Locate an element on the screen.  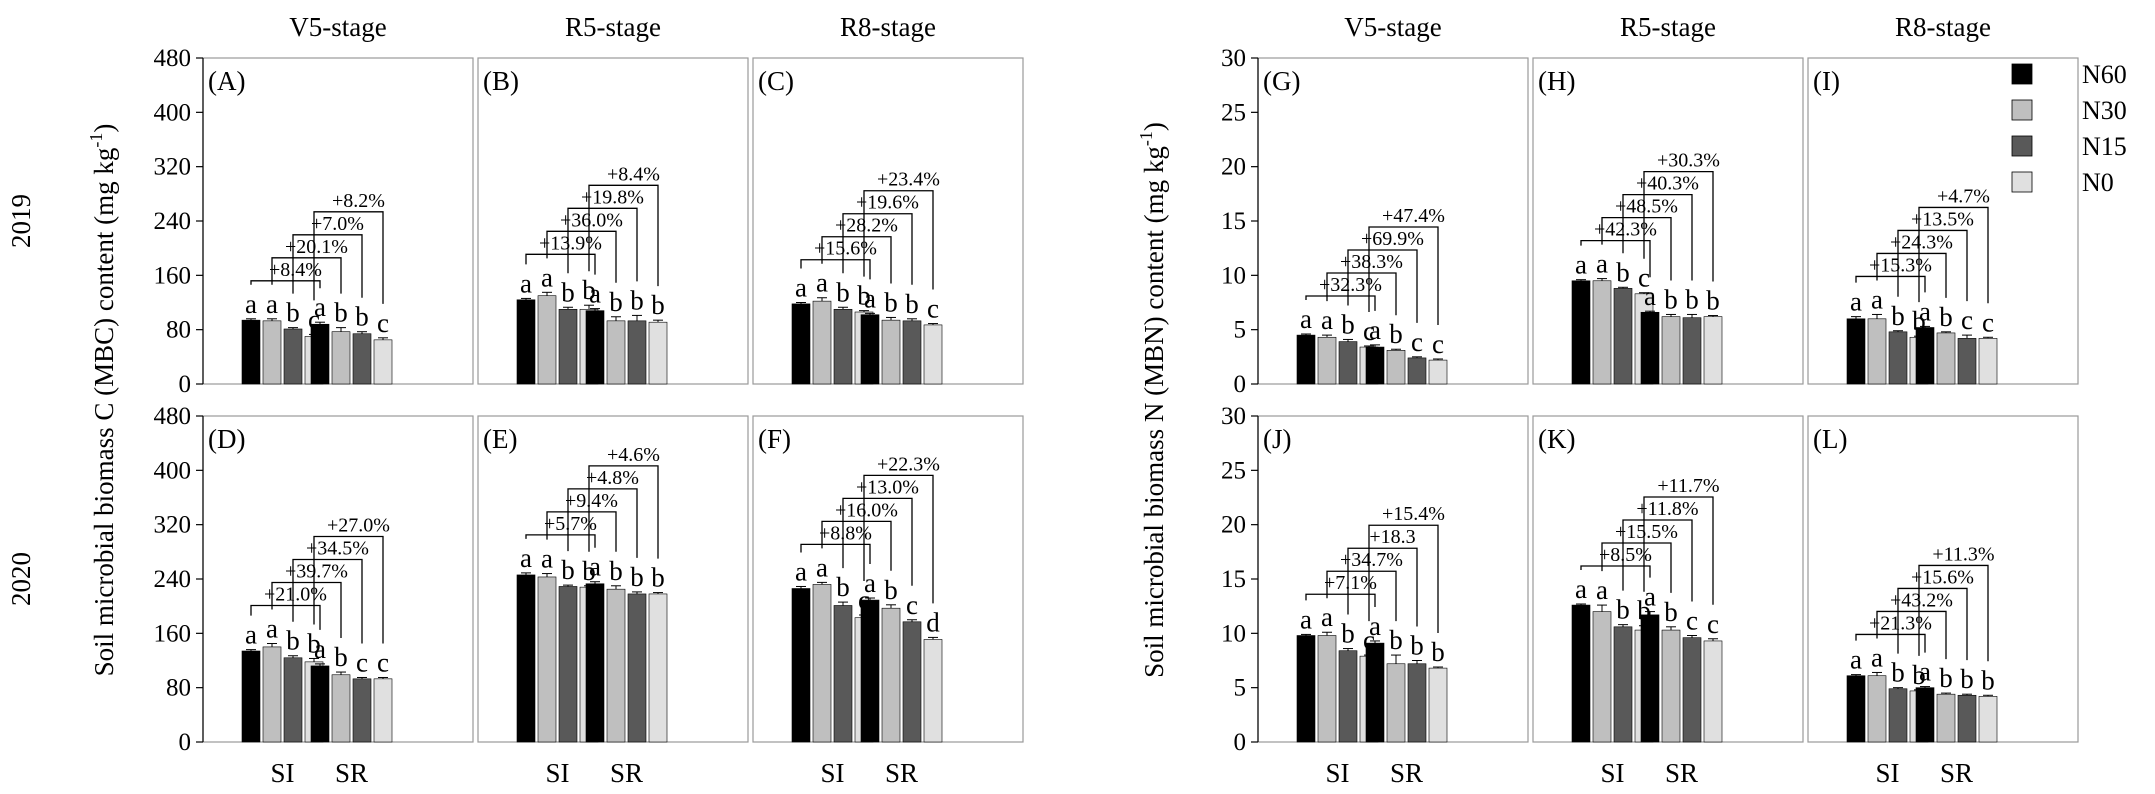
category-label-si: SI is located at coordinates (1887, 773).